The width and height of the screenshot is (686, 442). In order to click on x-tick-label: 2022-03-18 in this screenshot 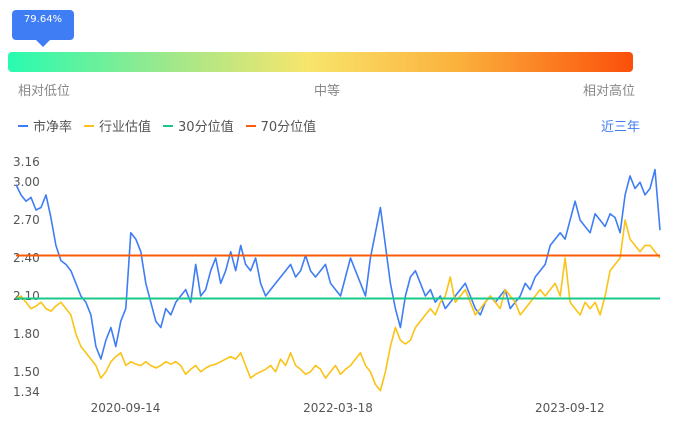, I will do `click(338, 408)`.